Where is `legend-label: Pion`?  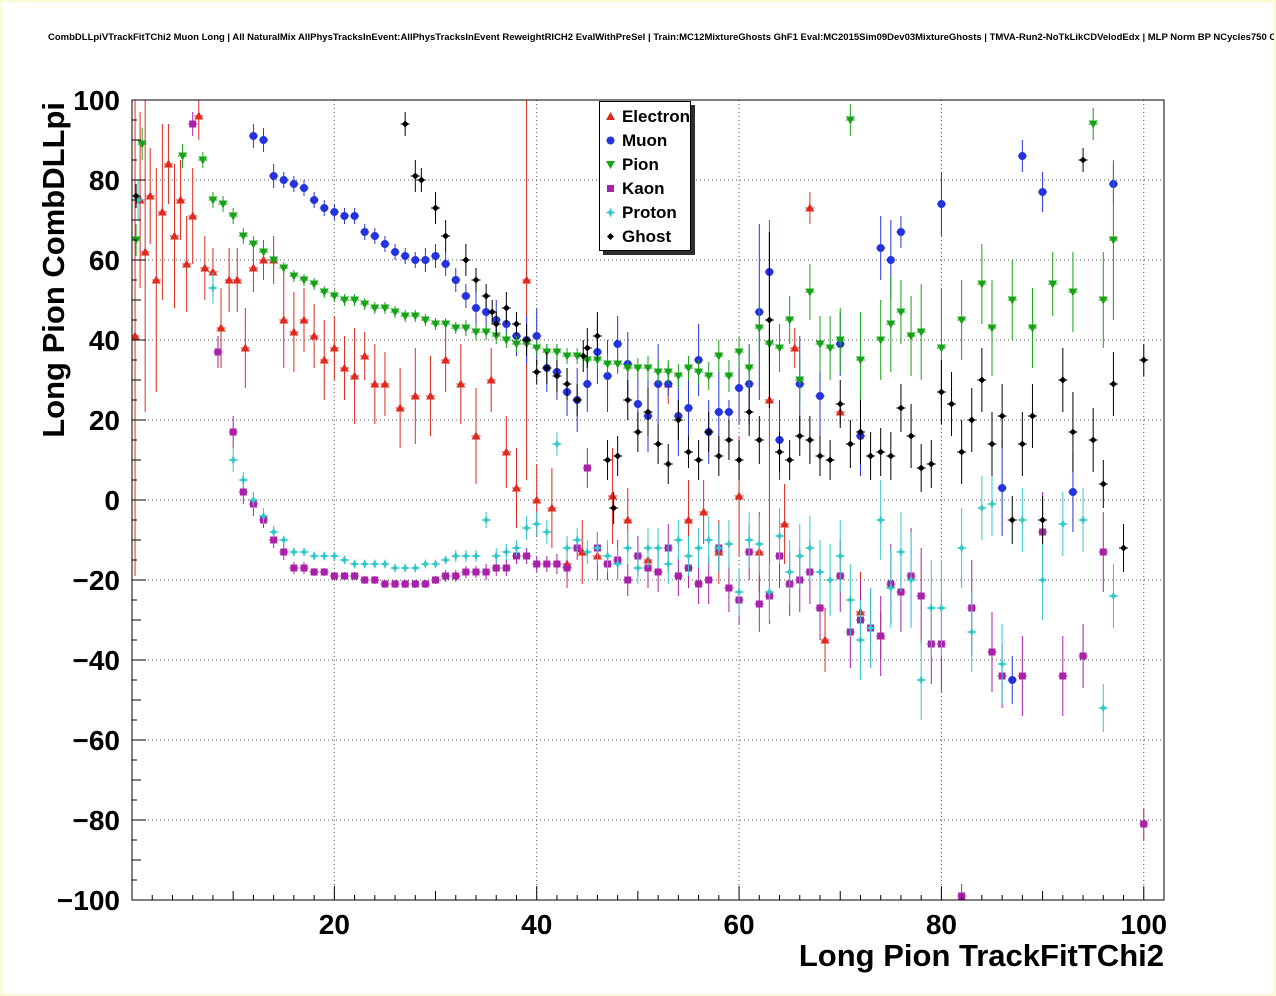 legend-label: Pion is located at coordinates (640, 164).